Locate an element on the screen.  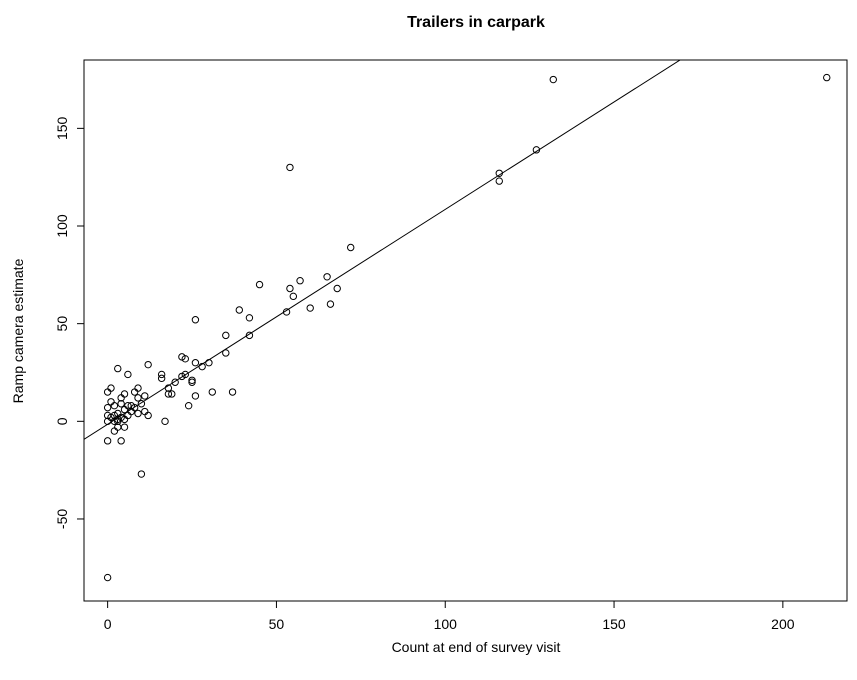
chart-title: Trailers in carpark is located at coordinates (476, 22).